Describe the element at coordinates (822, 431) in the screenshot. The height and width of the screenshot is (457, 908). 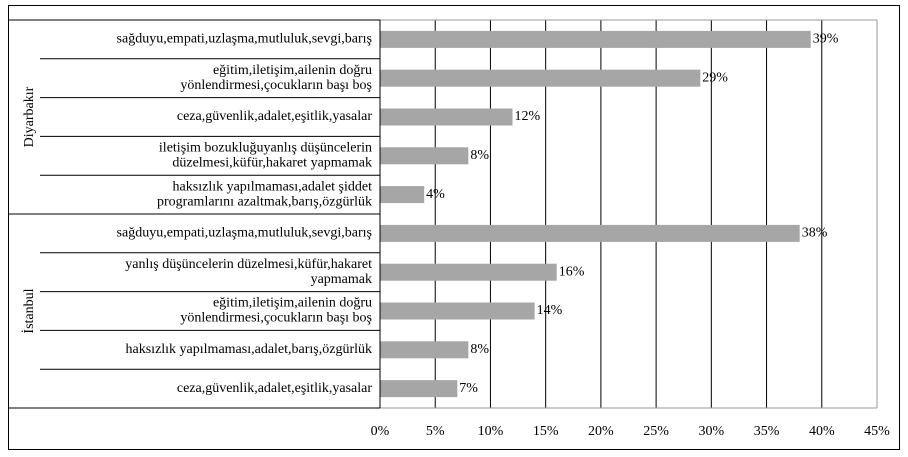
I see `x-tick-label: 40%` at that location.